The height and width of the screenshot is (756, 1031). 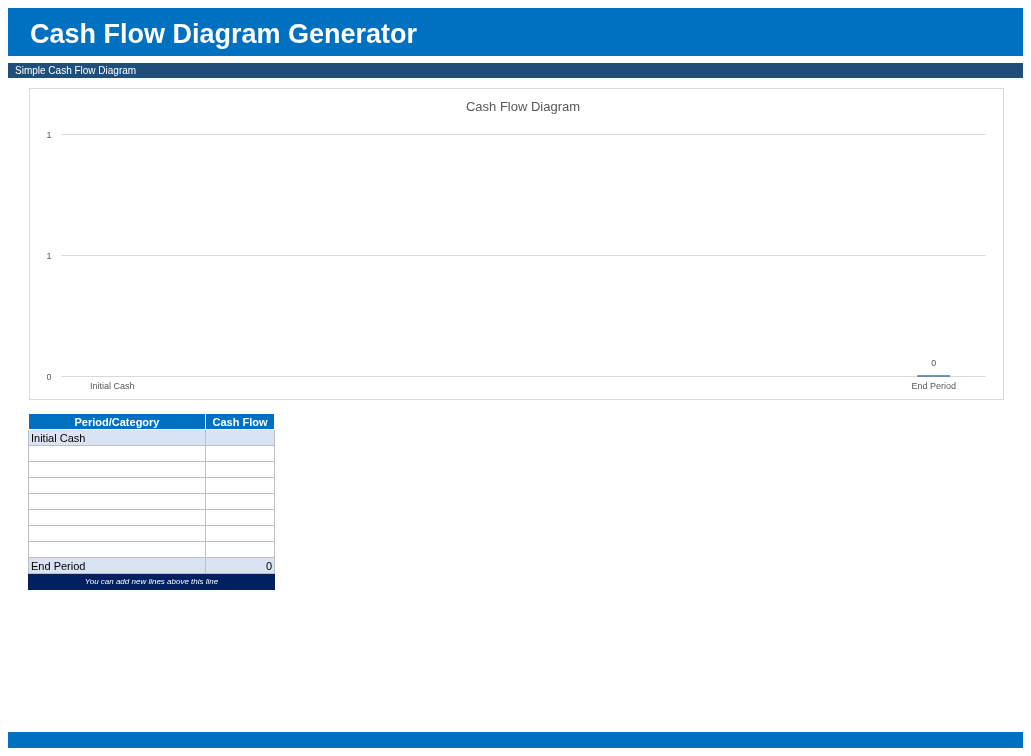 What do you see at coordinates (515, 32) in the screenshot?
I see `header-banner: Cash Flow Diagram Generator` at bounding box center [515, 32].